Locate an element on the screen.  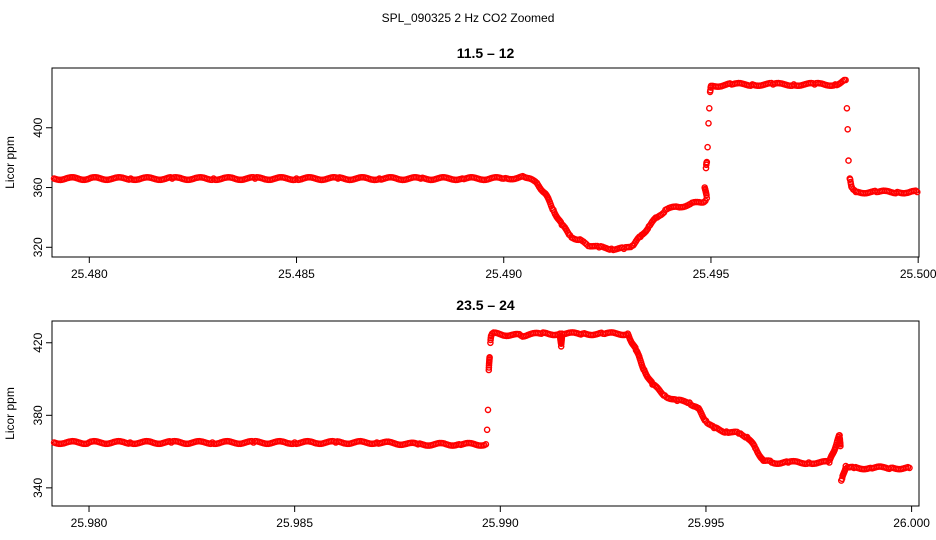
x-tick-label: 25.985 is located at coordinates (294, 523).